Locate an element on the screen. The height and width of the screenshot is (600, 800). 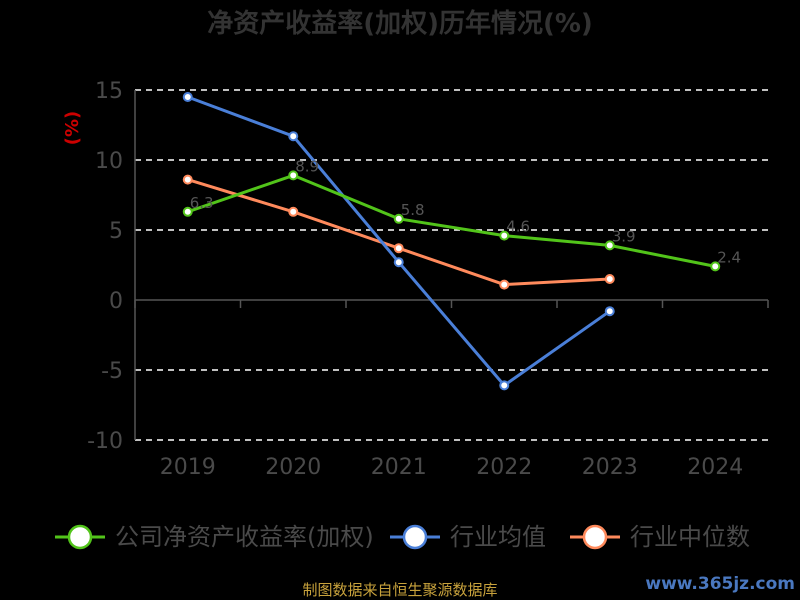
legend: 公司净资产收益率(加权) 行业均值 行业中位数 is located at coordinates (402, 537).